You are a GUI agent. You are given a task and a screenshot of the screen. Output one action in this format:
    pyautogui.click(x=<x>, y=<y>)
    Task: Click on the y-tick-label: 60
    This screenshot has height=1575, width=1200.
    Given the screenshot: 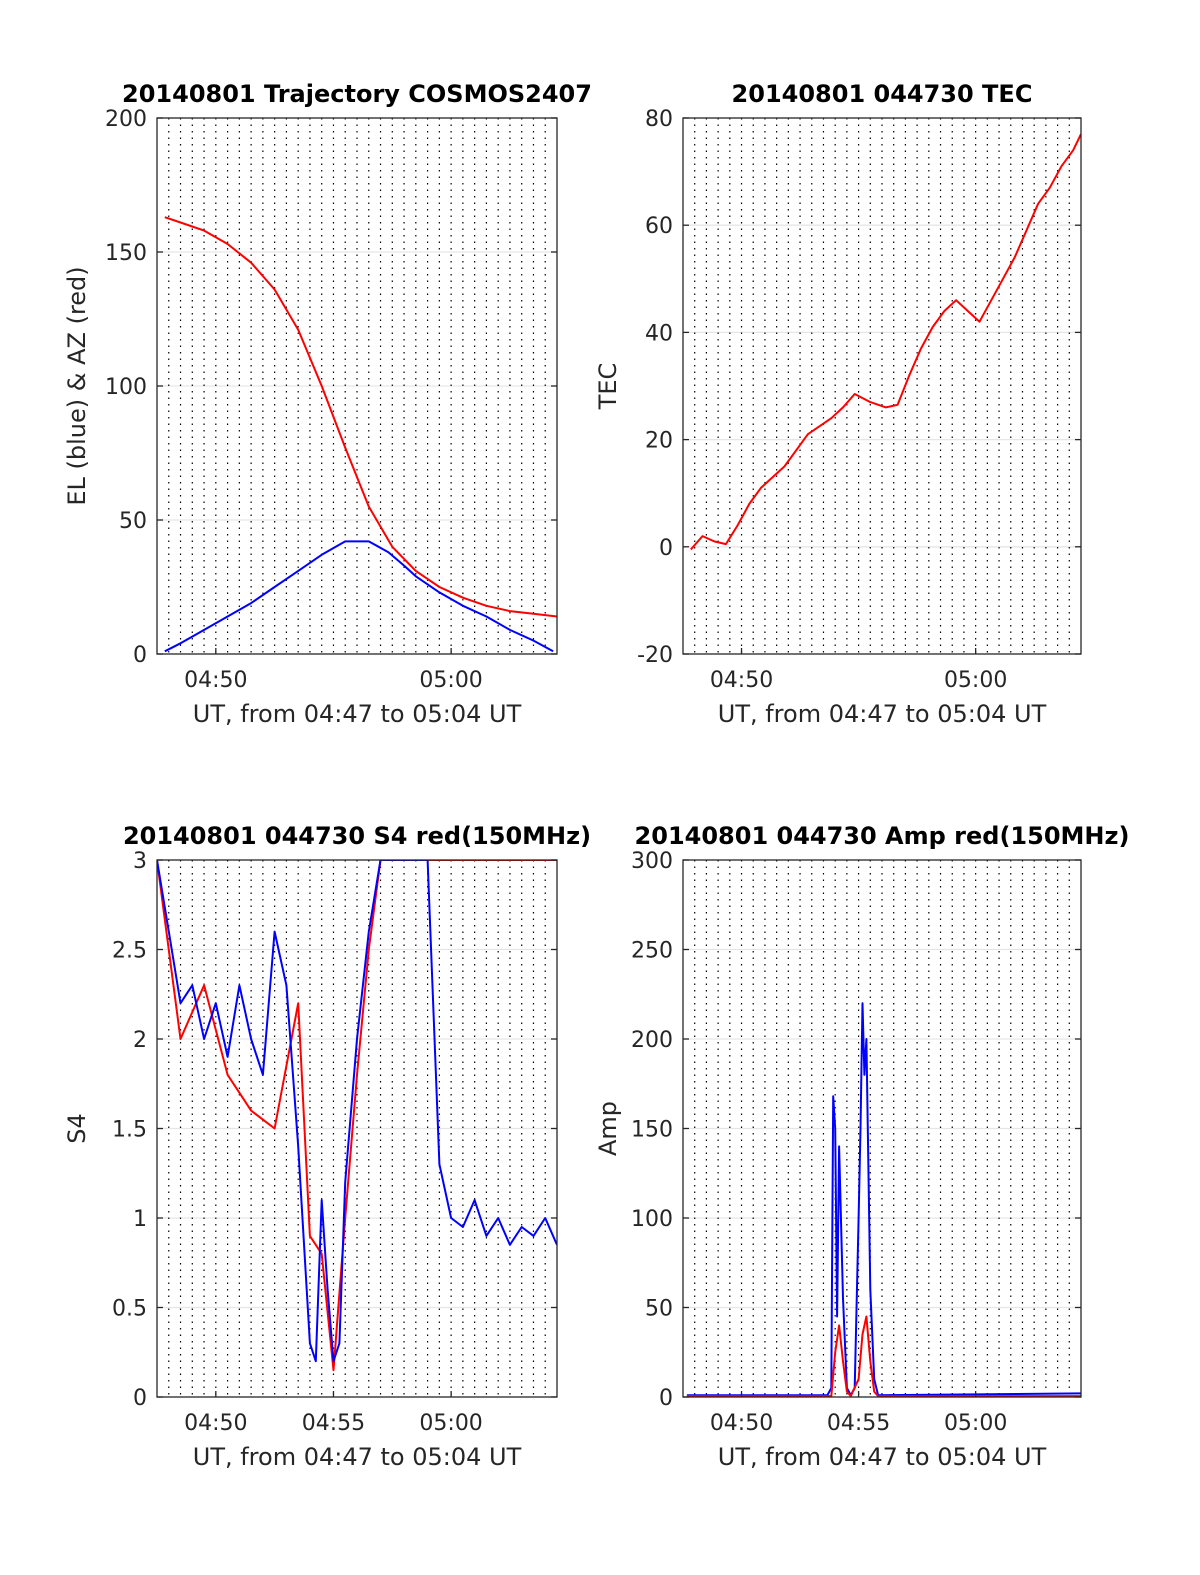 What is the action you would take?
    pyautogui.click(x=659, y=226)
    